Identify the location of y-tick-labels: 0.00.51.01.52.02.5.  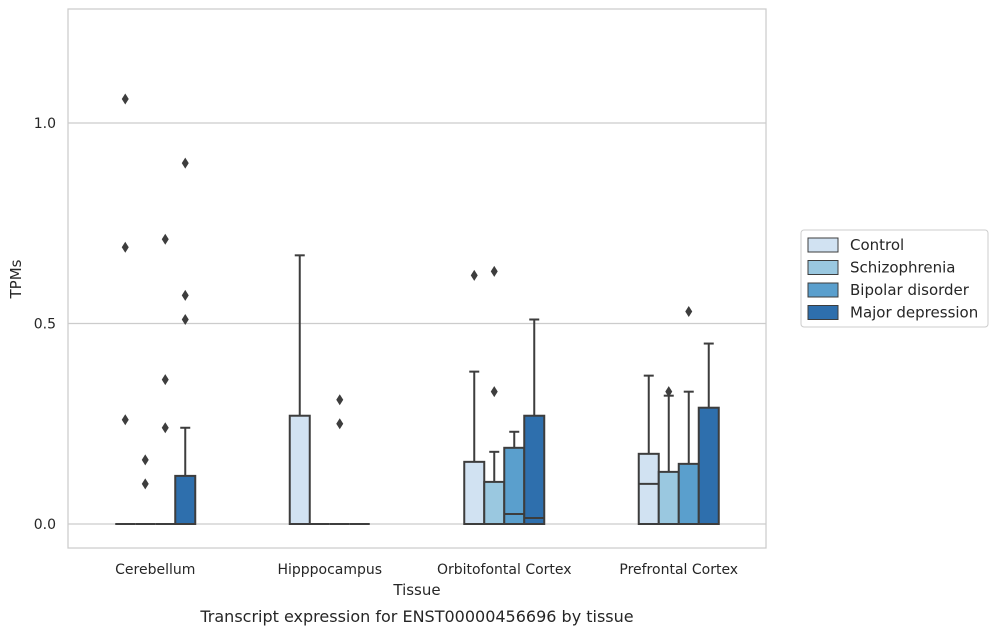
(45, 324).